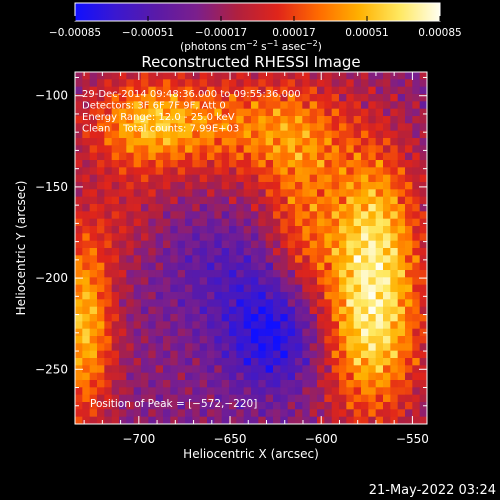 The image size is (500, 504). Describe the element at coordinates (160, 129) in the screenshot. I see `annotation-line: Clean Total counts: 7.99E+03` at that location.